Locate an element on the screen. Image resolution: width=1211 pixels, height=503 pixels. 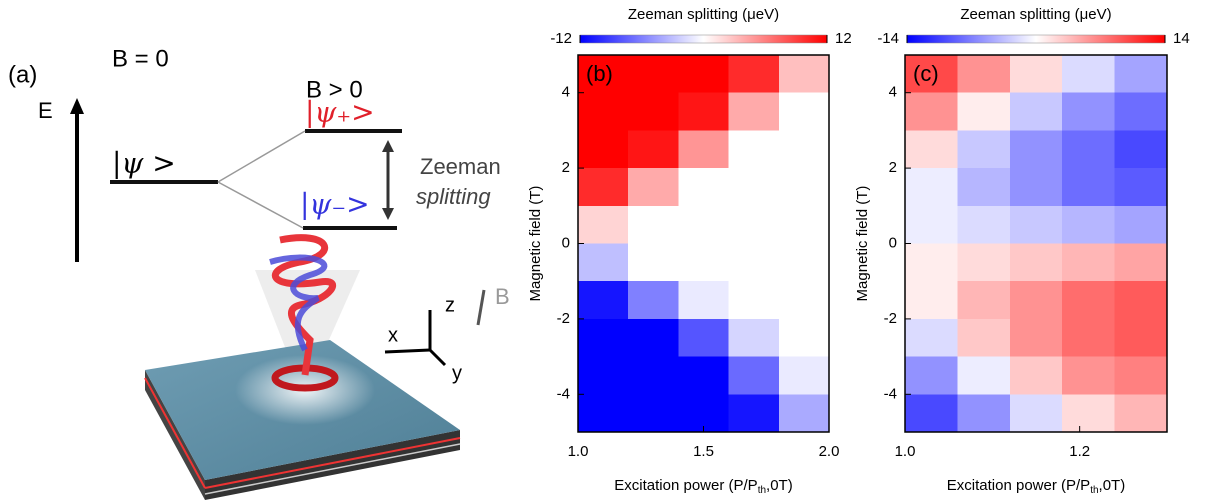
colorbar-title: Zeeman splitting (μeV) is located at coordinates (1035, 14).